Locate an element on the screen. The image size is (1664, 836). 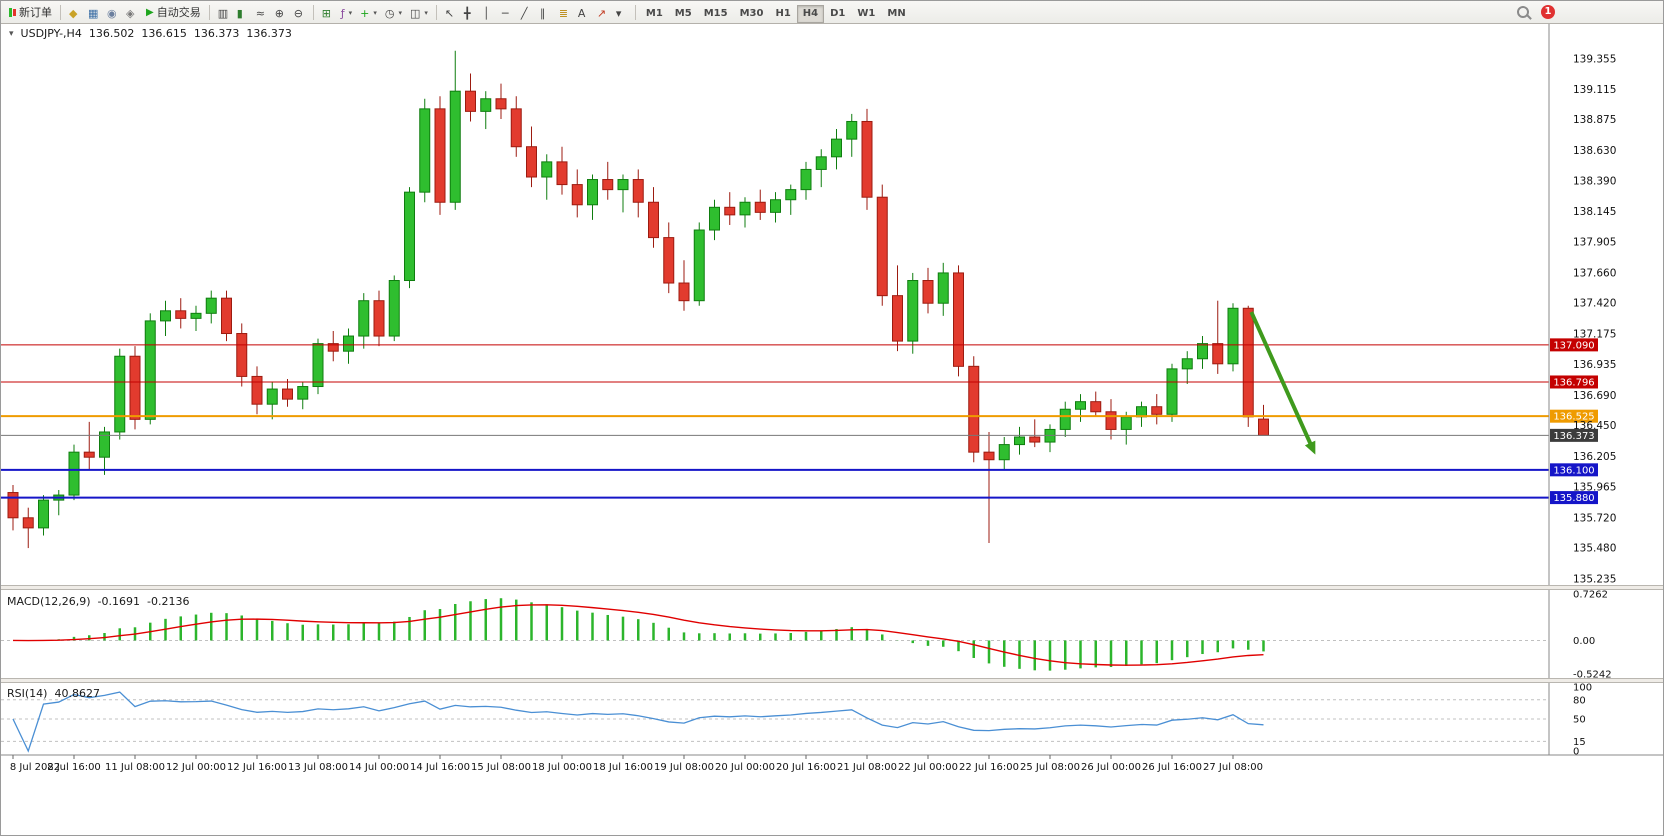
more-objects-button: ▾ is located at coordinates (621, 13).